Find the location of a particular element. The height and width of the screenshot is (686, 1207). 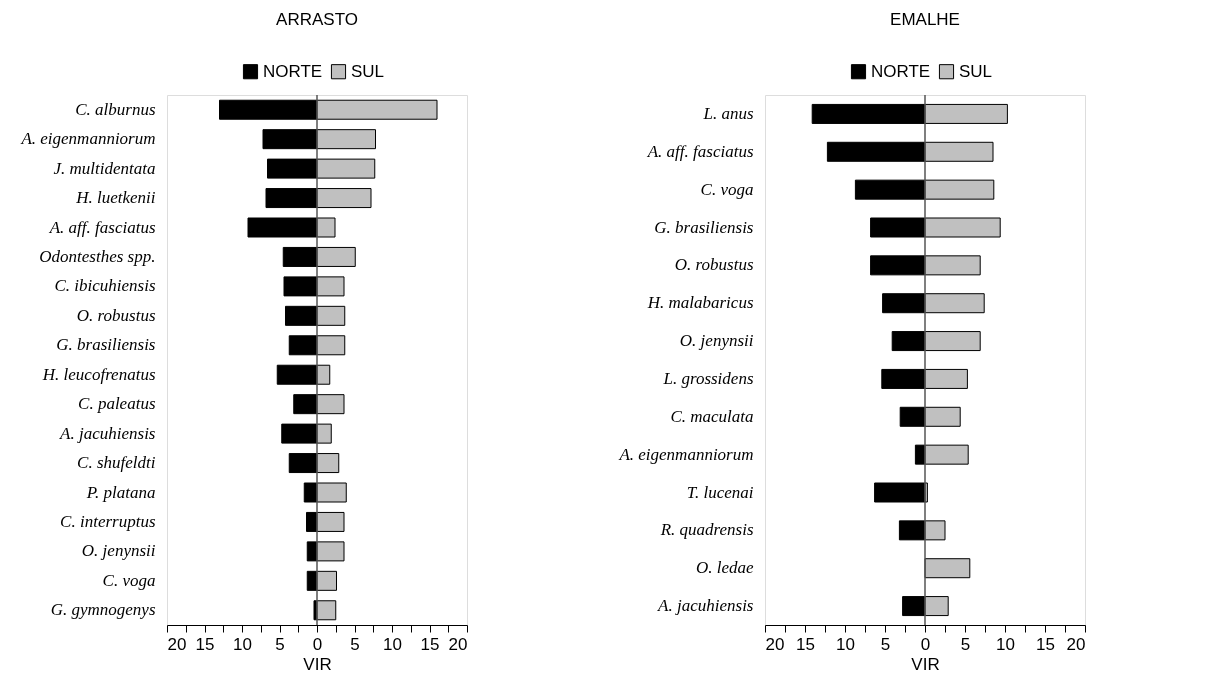

chart-title: EMALHE is located at coordinates (925, 19).